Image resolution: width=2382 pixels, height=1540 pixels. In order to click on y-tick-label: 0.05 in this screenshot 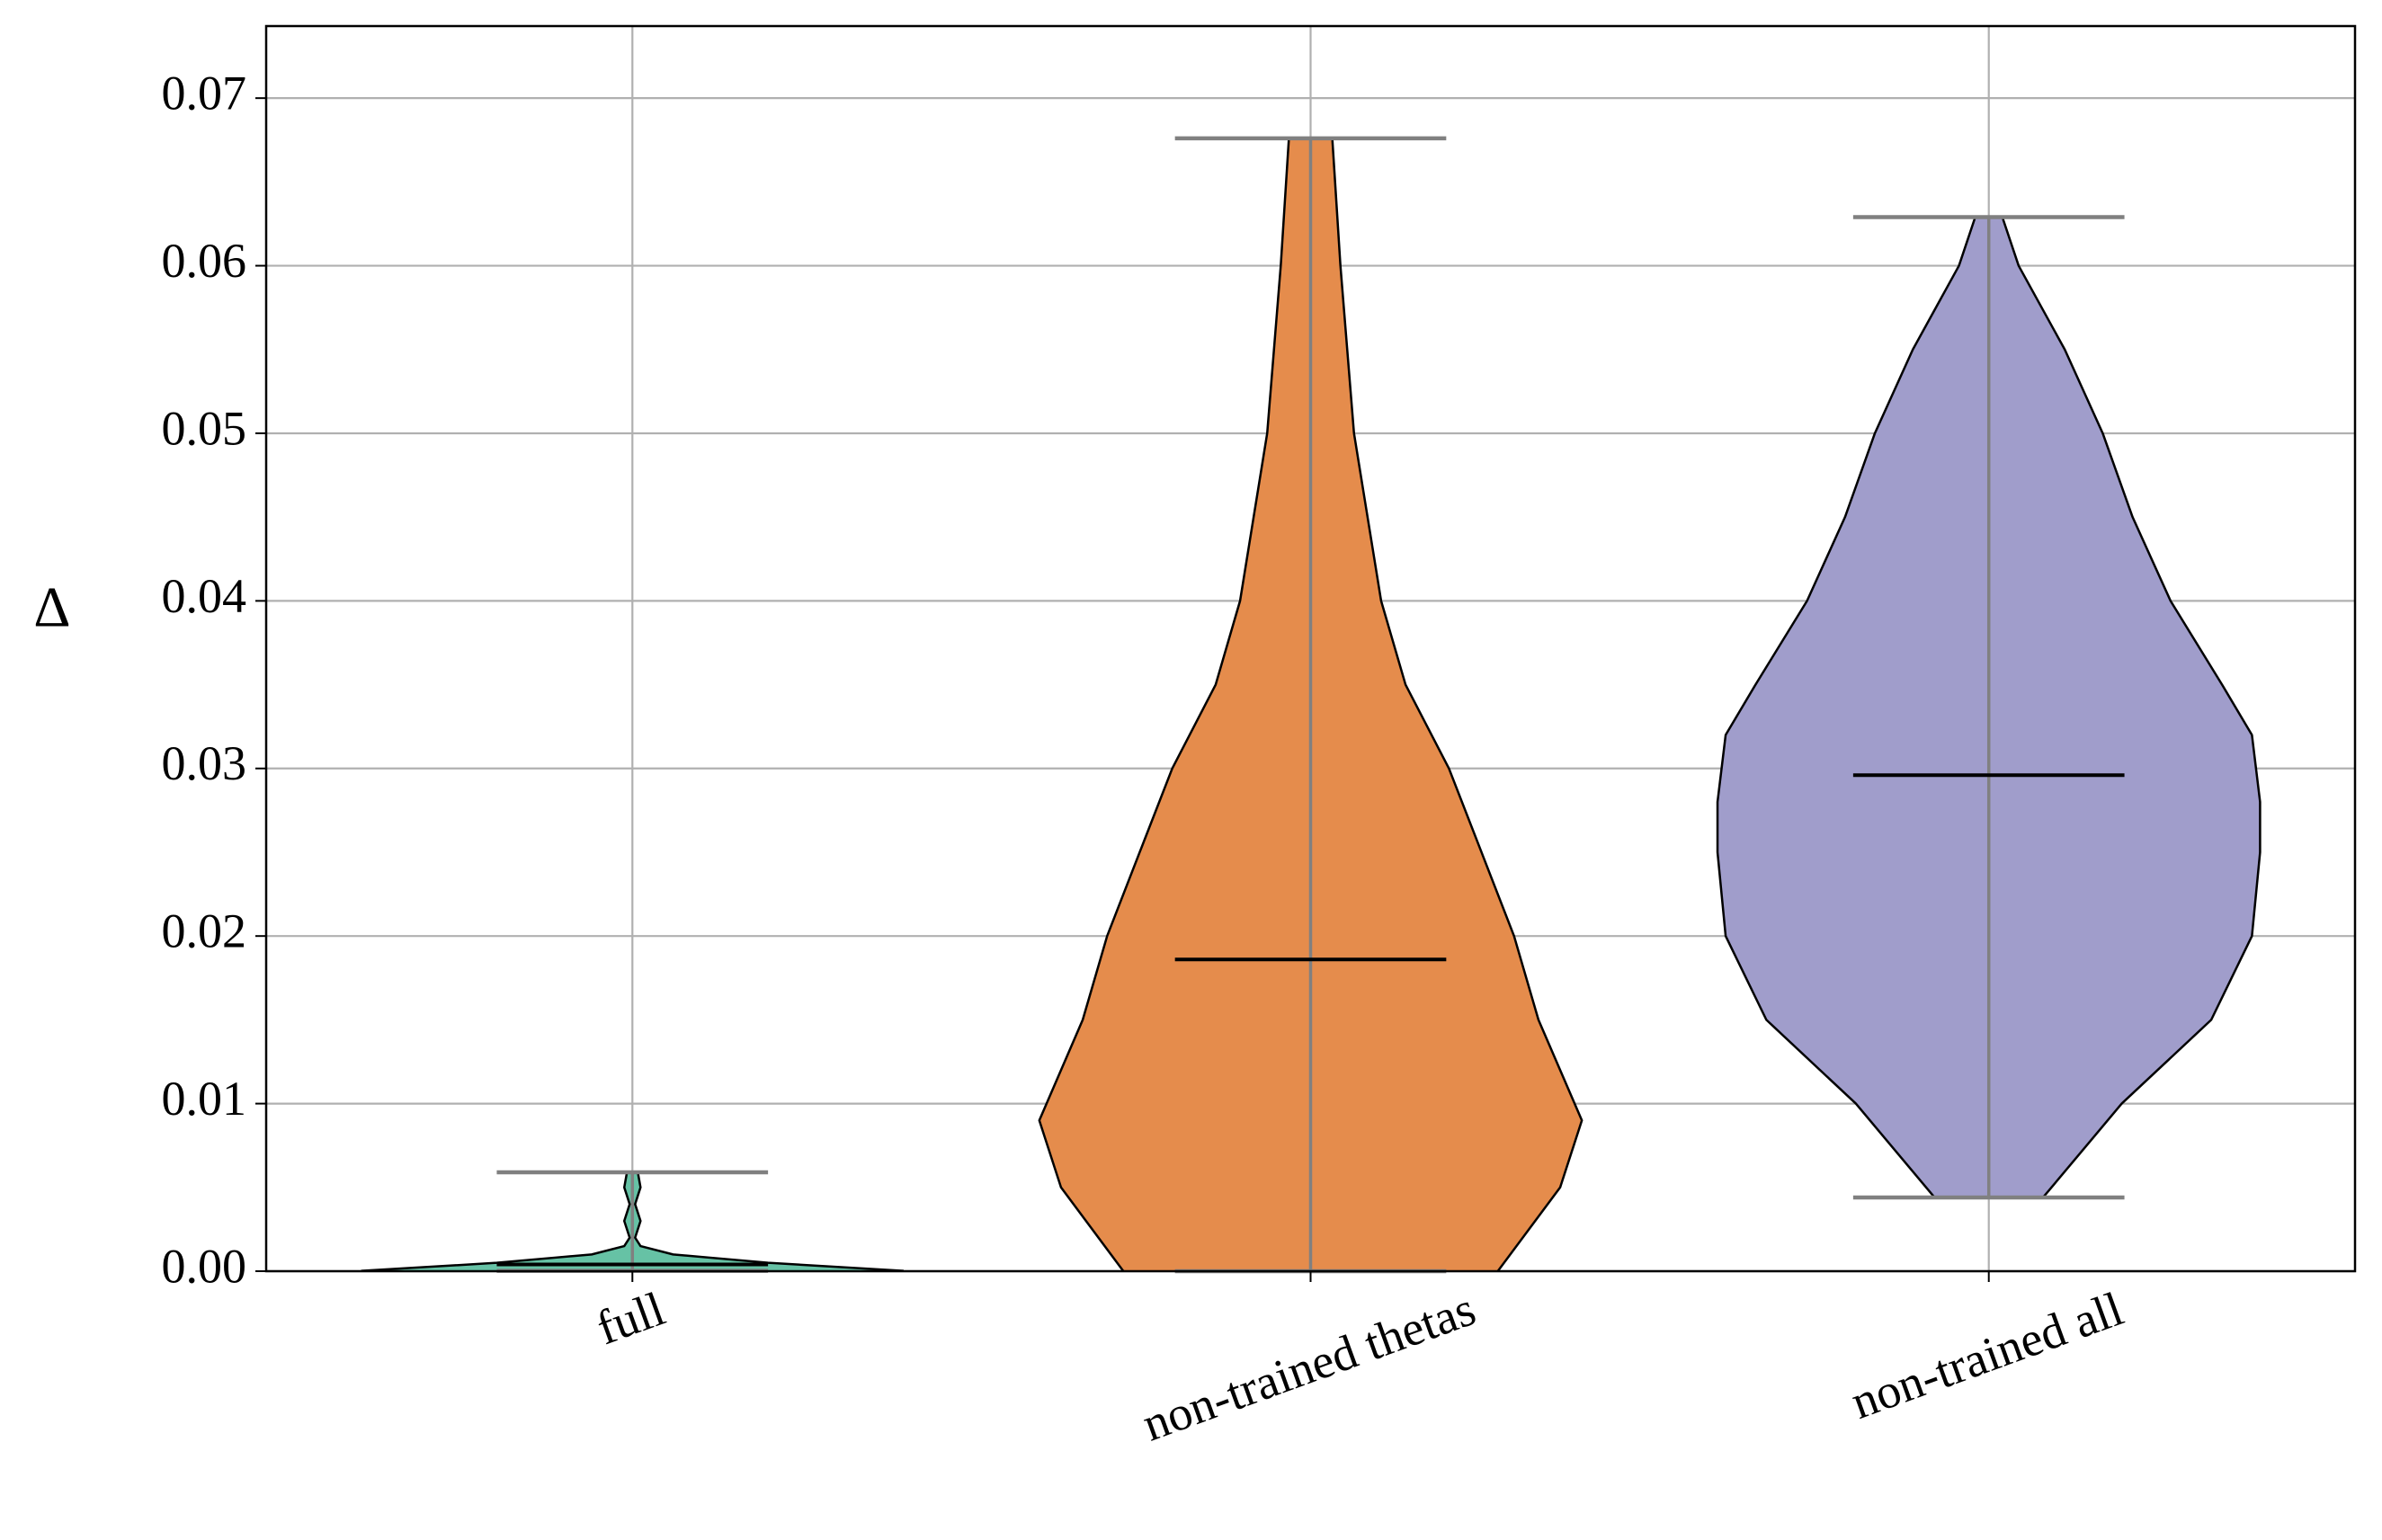, I will do `click(204, 428)`.